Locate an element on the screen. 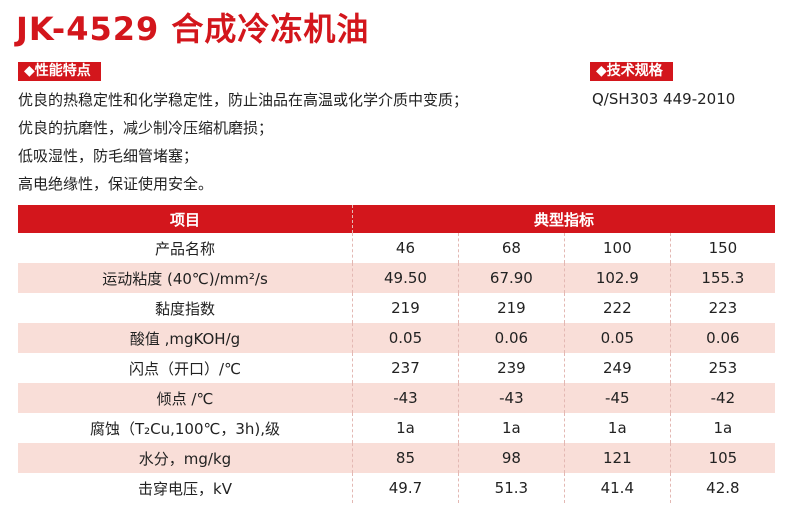 The width and height of the screenshot is (800, 515). table-cell: 68 is located at coordinates (511, 248).